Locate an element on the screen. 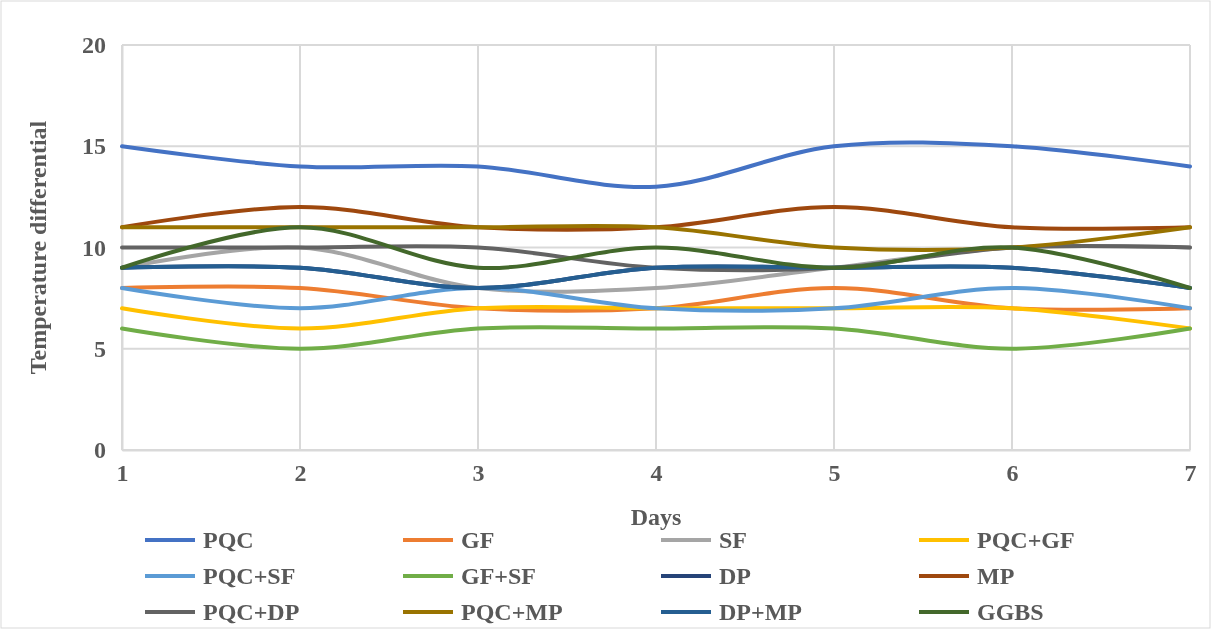  legend-label: GGBS is located at coordinates (1010, 612).